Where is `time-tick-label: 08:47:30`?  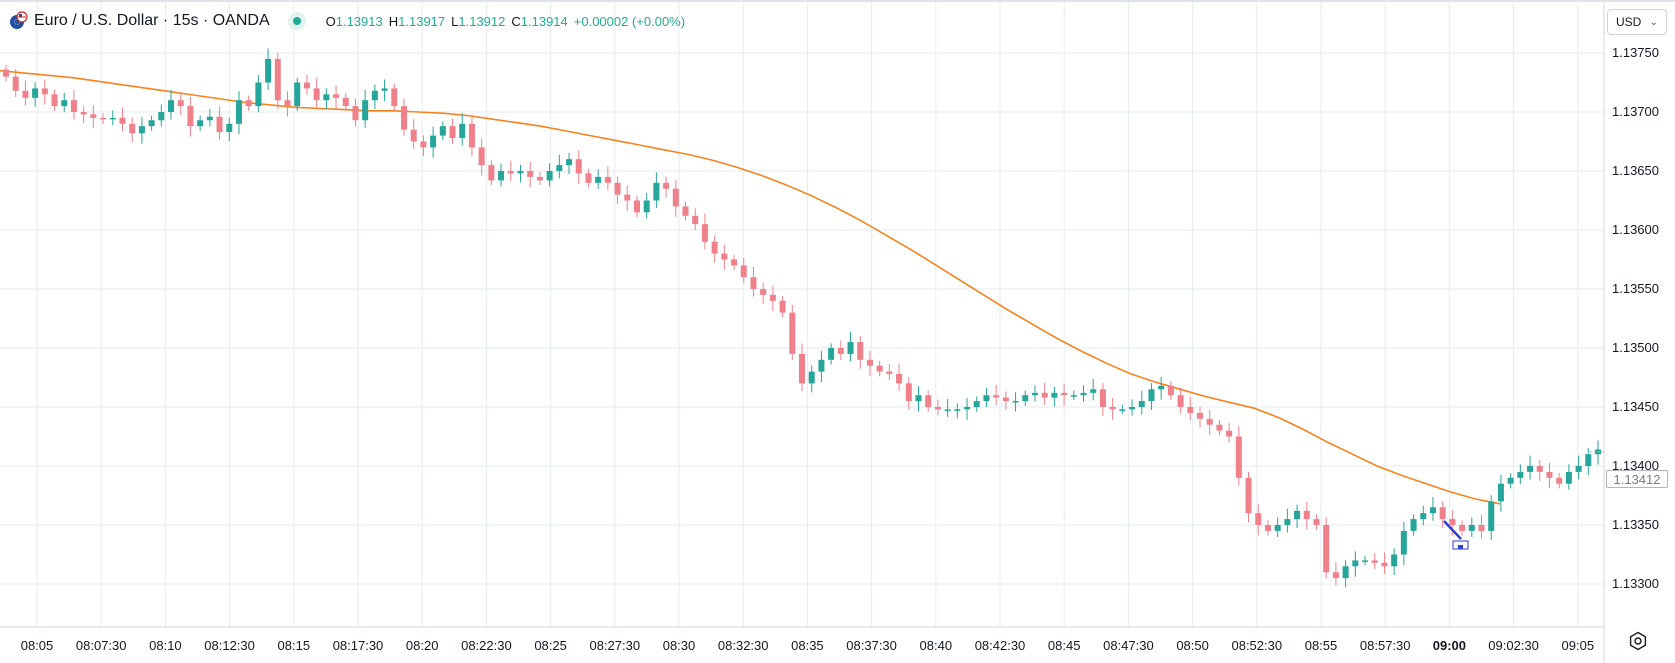
time-tick-label: 08:47:30 is located at coordinates (1128, 645).